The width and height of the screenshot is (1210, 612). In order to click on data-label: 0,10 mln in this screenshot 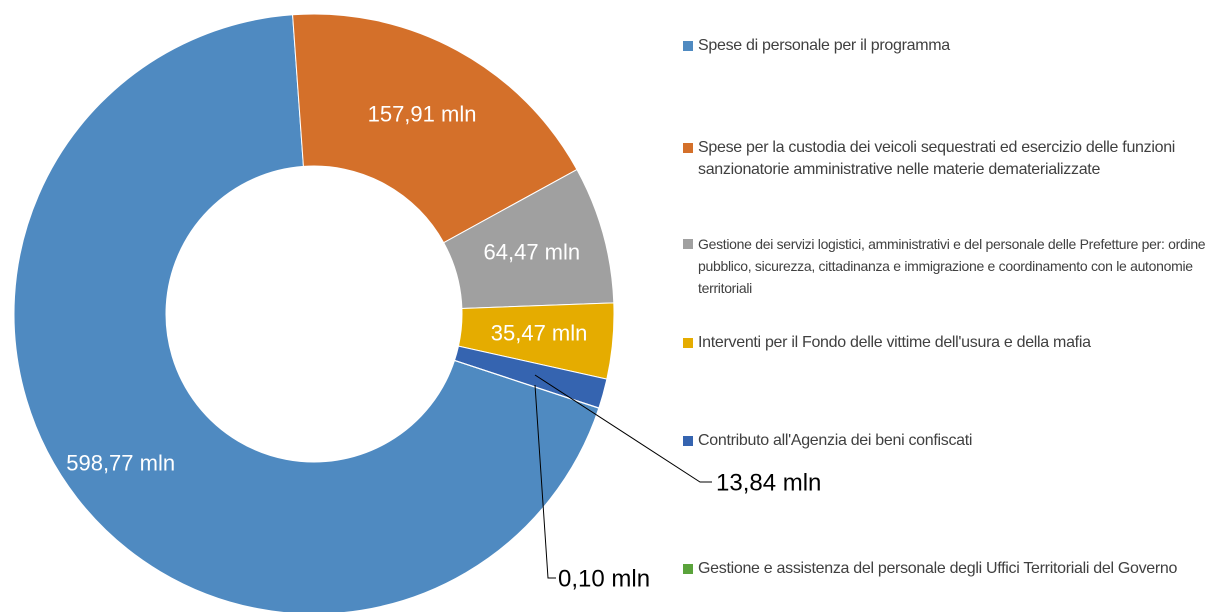, I will do `click(604, 578)`.